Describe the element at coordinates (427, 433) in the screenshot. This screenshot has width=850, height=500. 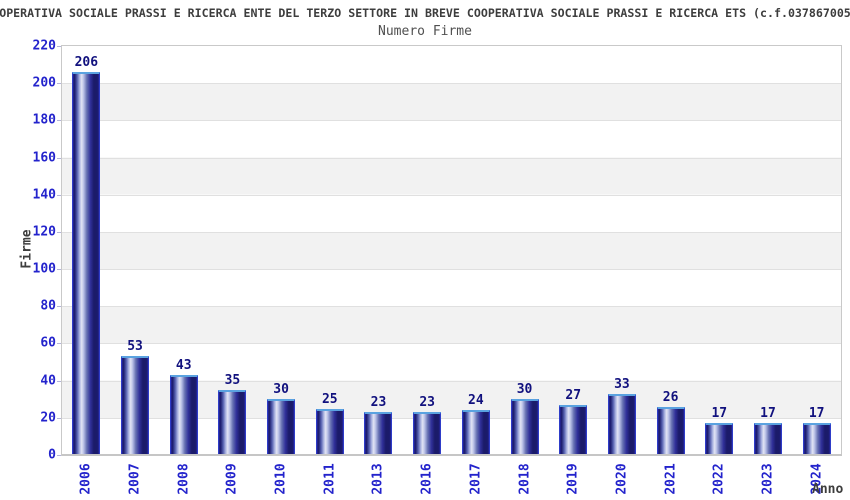
I see `bar-2016` at that location.